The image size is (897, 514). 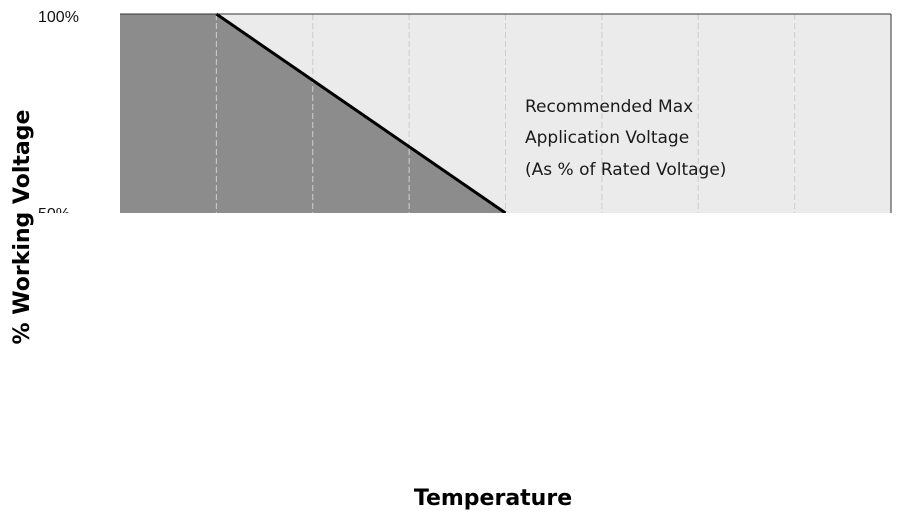 I want to click on y-axis-label: % Working Voltage, so click(x=22, y=227).